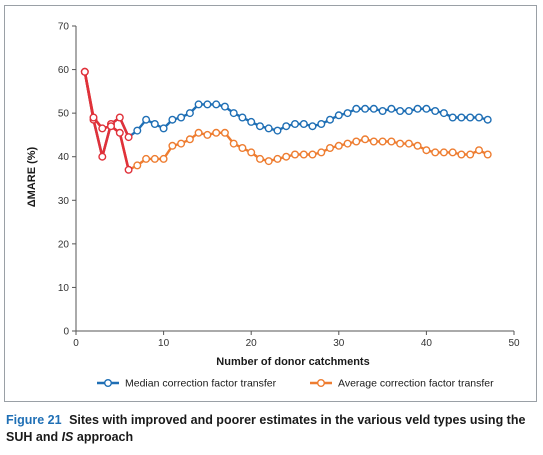  What do you see at coordinates (64, 201) in the screenshot?
I see `y-tick-label: 30` at bounding box center [64, 201].